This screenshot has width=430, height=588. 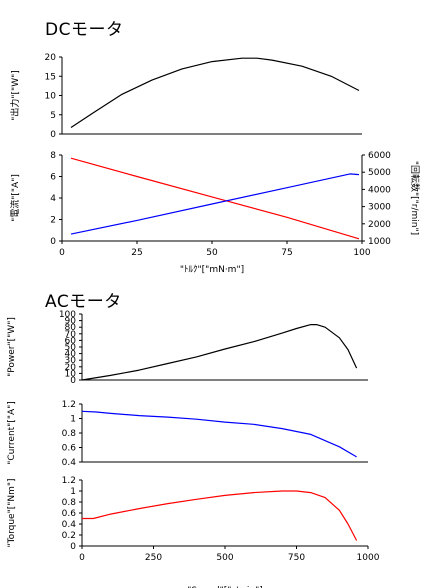 What do you see at coordinates (12, 512) in the screenshot?
I see `y-axis-label: "Torque"["Nm"]` at bounding box center [12, 512].